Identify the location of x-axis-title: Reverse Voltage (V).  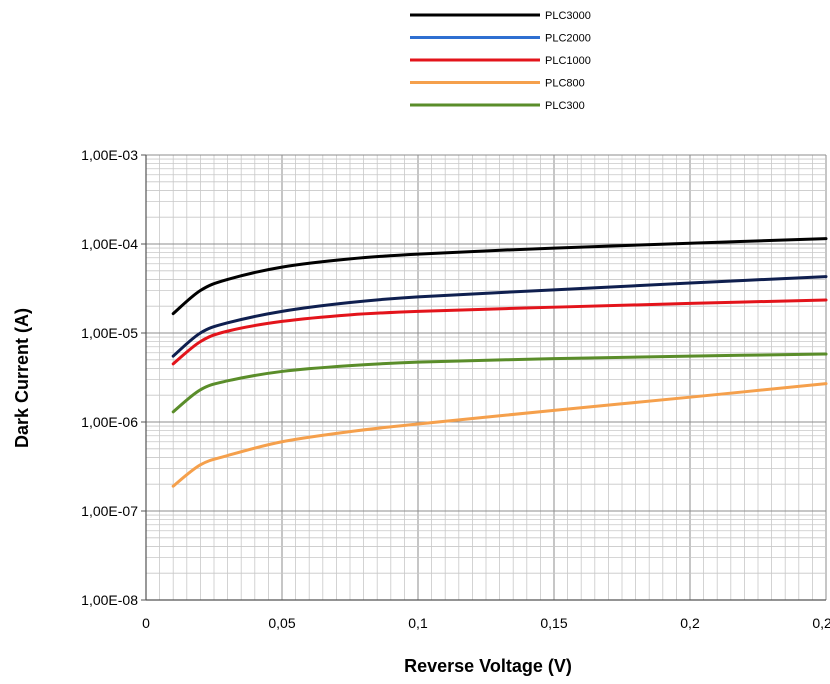
(488, 666).